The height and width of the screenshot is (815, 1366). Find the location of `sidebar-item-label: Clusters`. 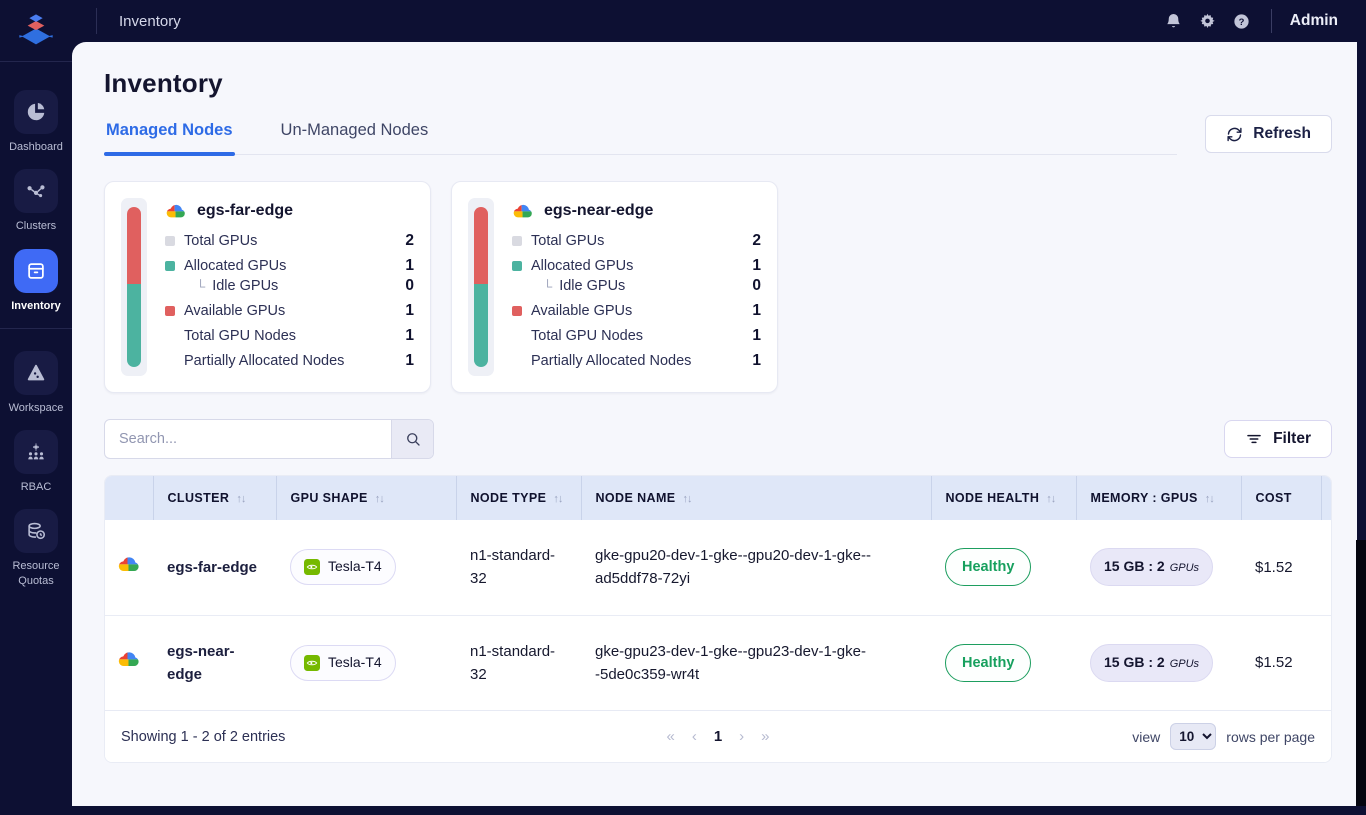

sidebar-item-label: Clusters is located at coordinates (36, 226).